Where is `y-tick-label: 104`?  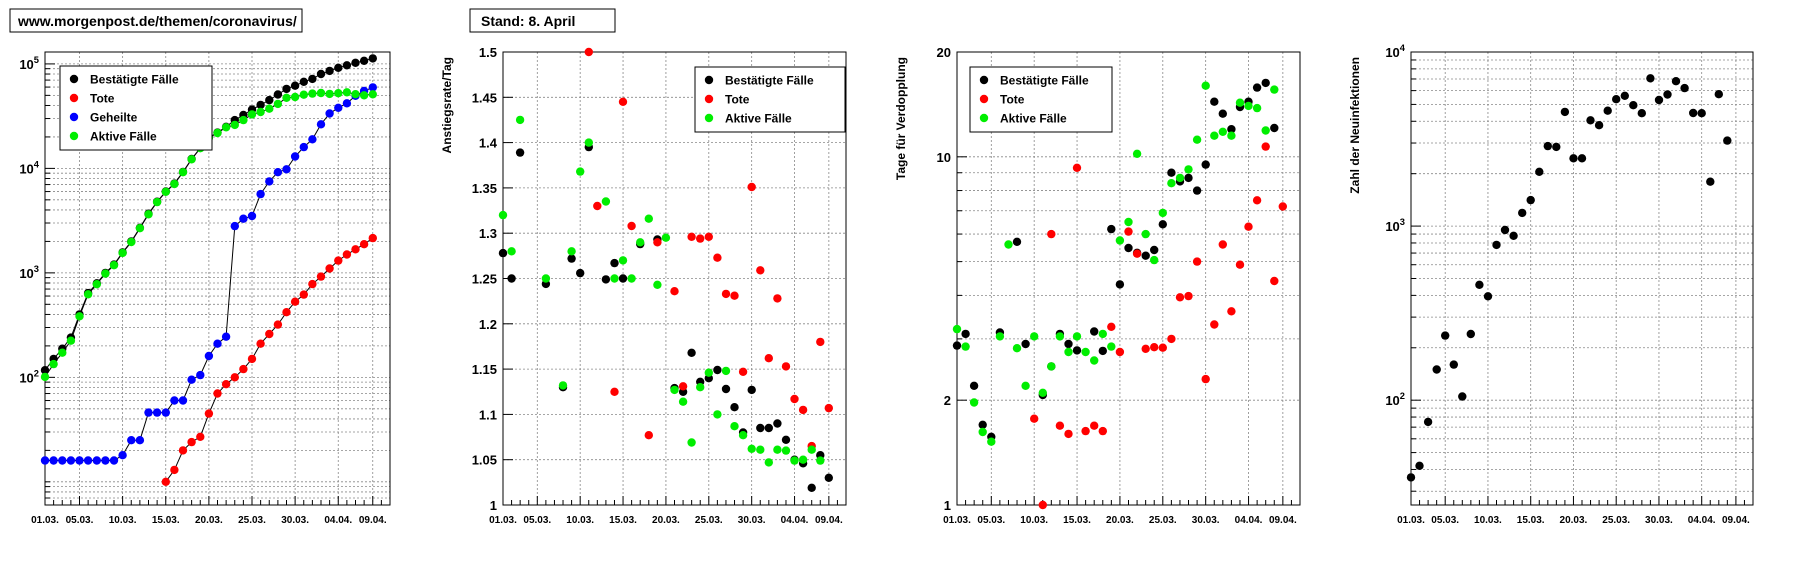
y-tick-label: 104 is located at coordinates (29, 167).